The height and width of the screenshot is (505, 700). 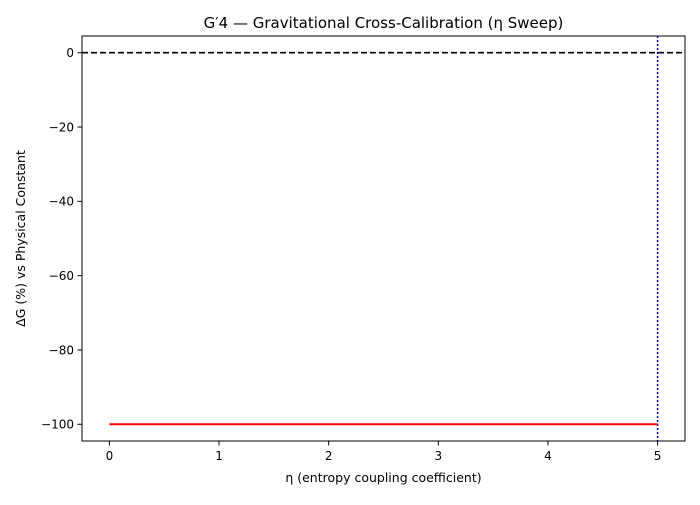 I want to click on y-tick-label: −20, so click(x=61, y=127).